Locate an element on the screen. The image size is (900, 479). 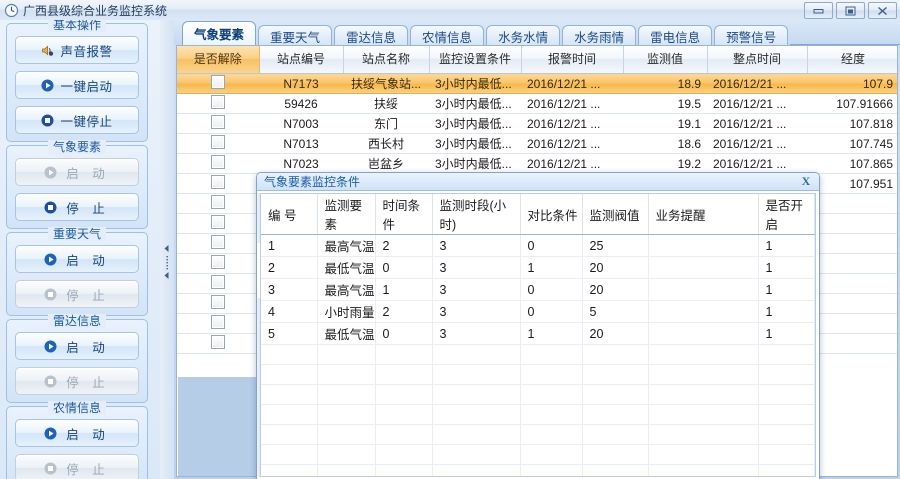
maximize-button is located at coordinates (850, 10).